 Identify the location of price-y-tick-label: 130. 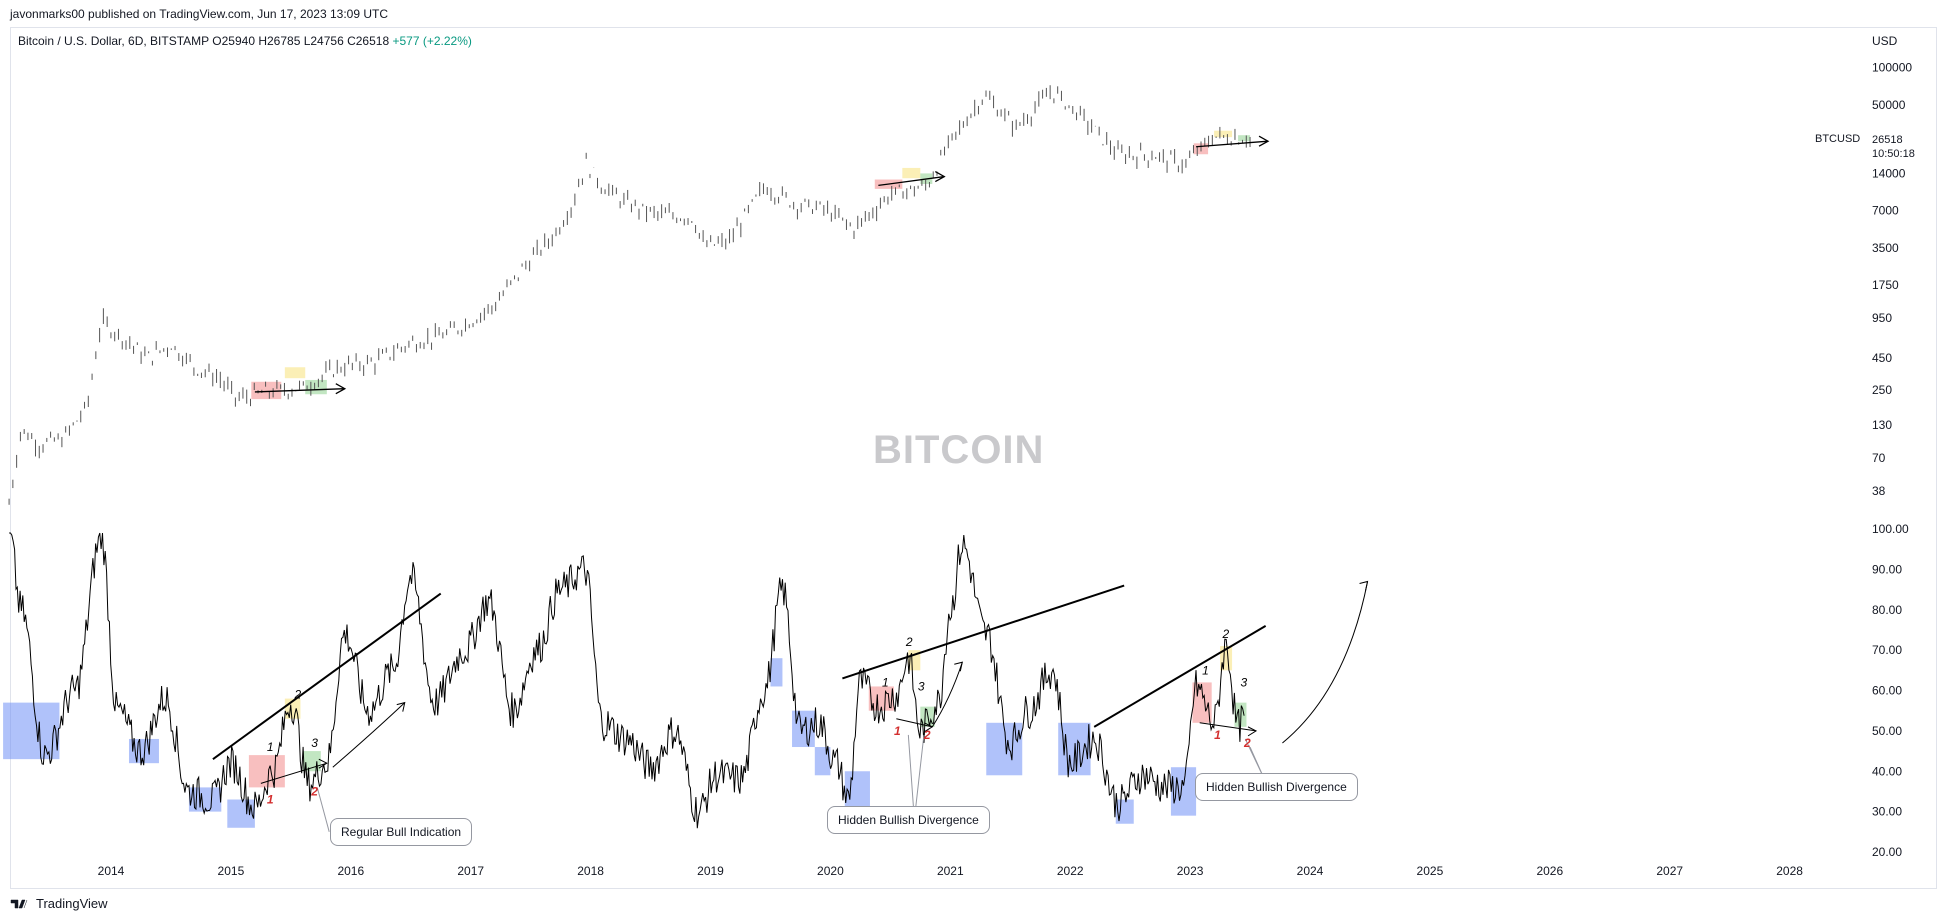
(1882, 425).